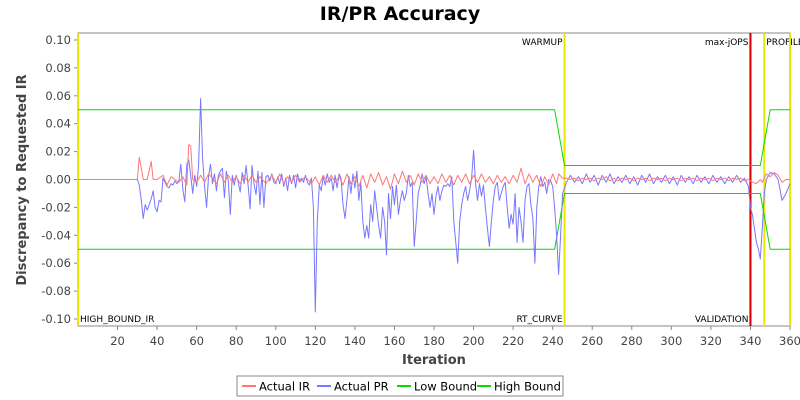 The width and height of the screenshot is (800, 400). Describe the element at coordinates (361, 387) in the screenshot. I see `legend-label: Actual PR` at that location.